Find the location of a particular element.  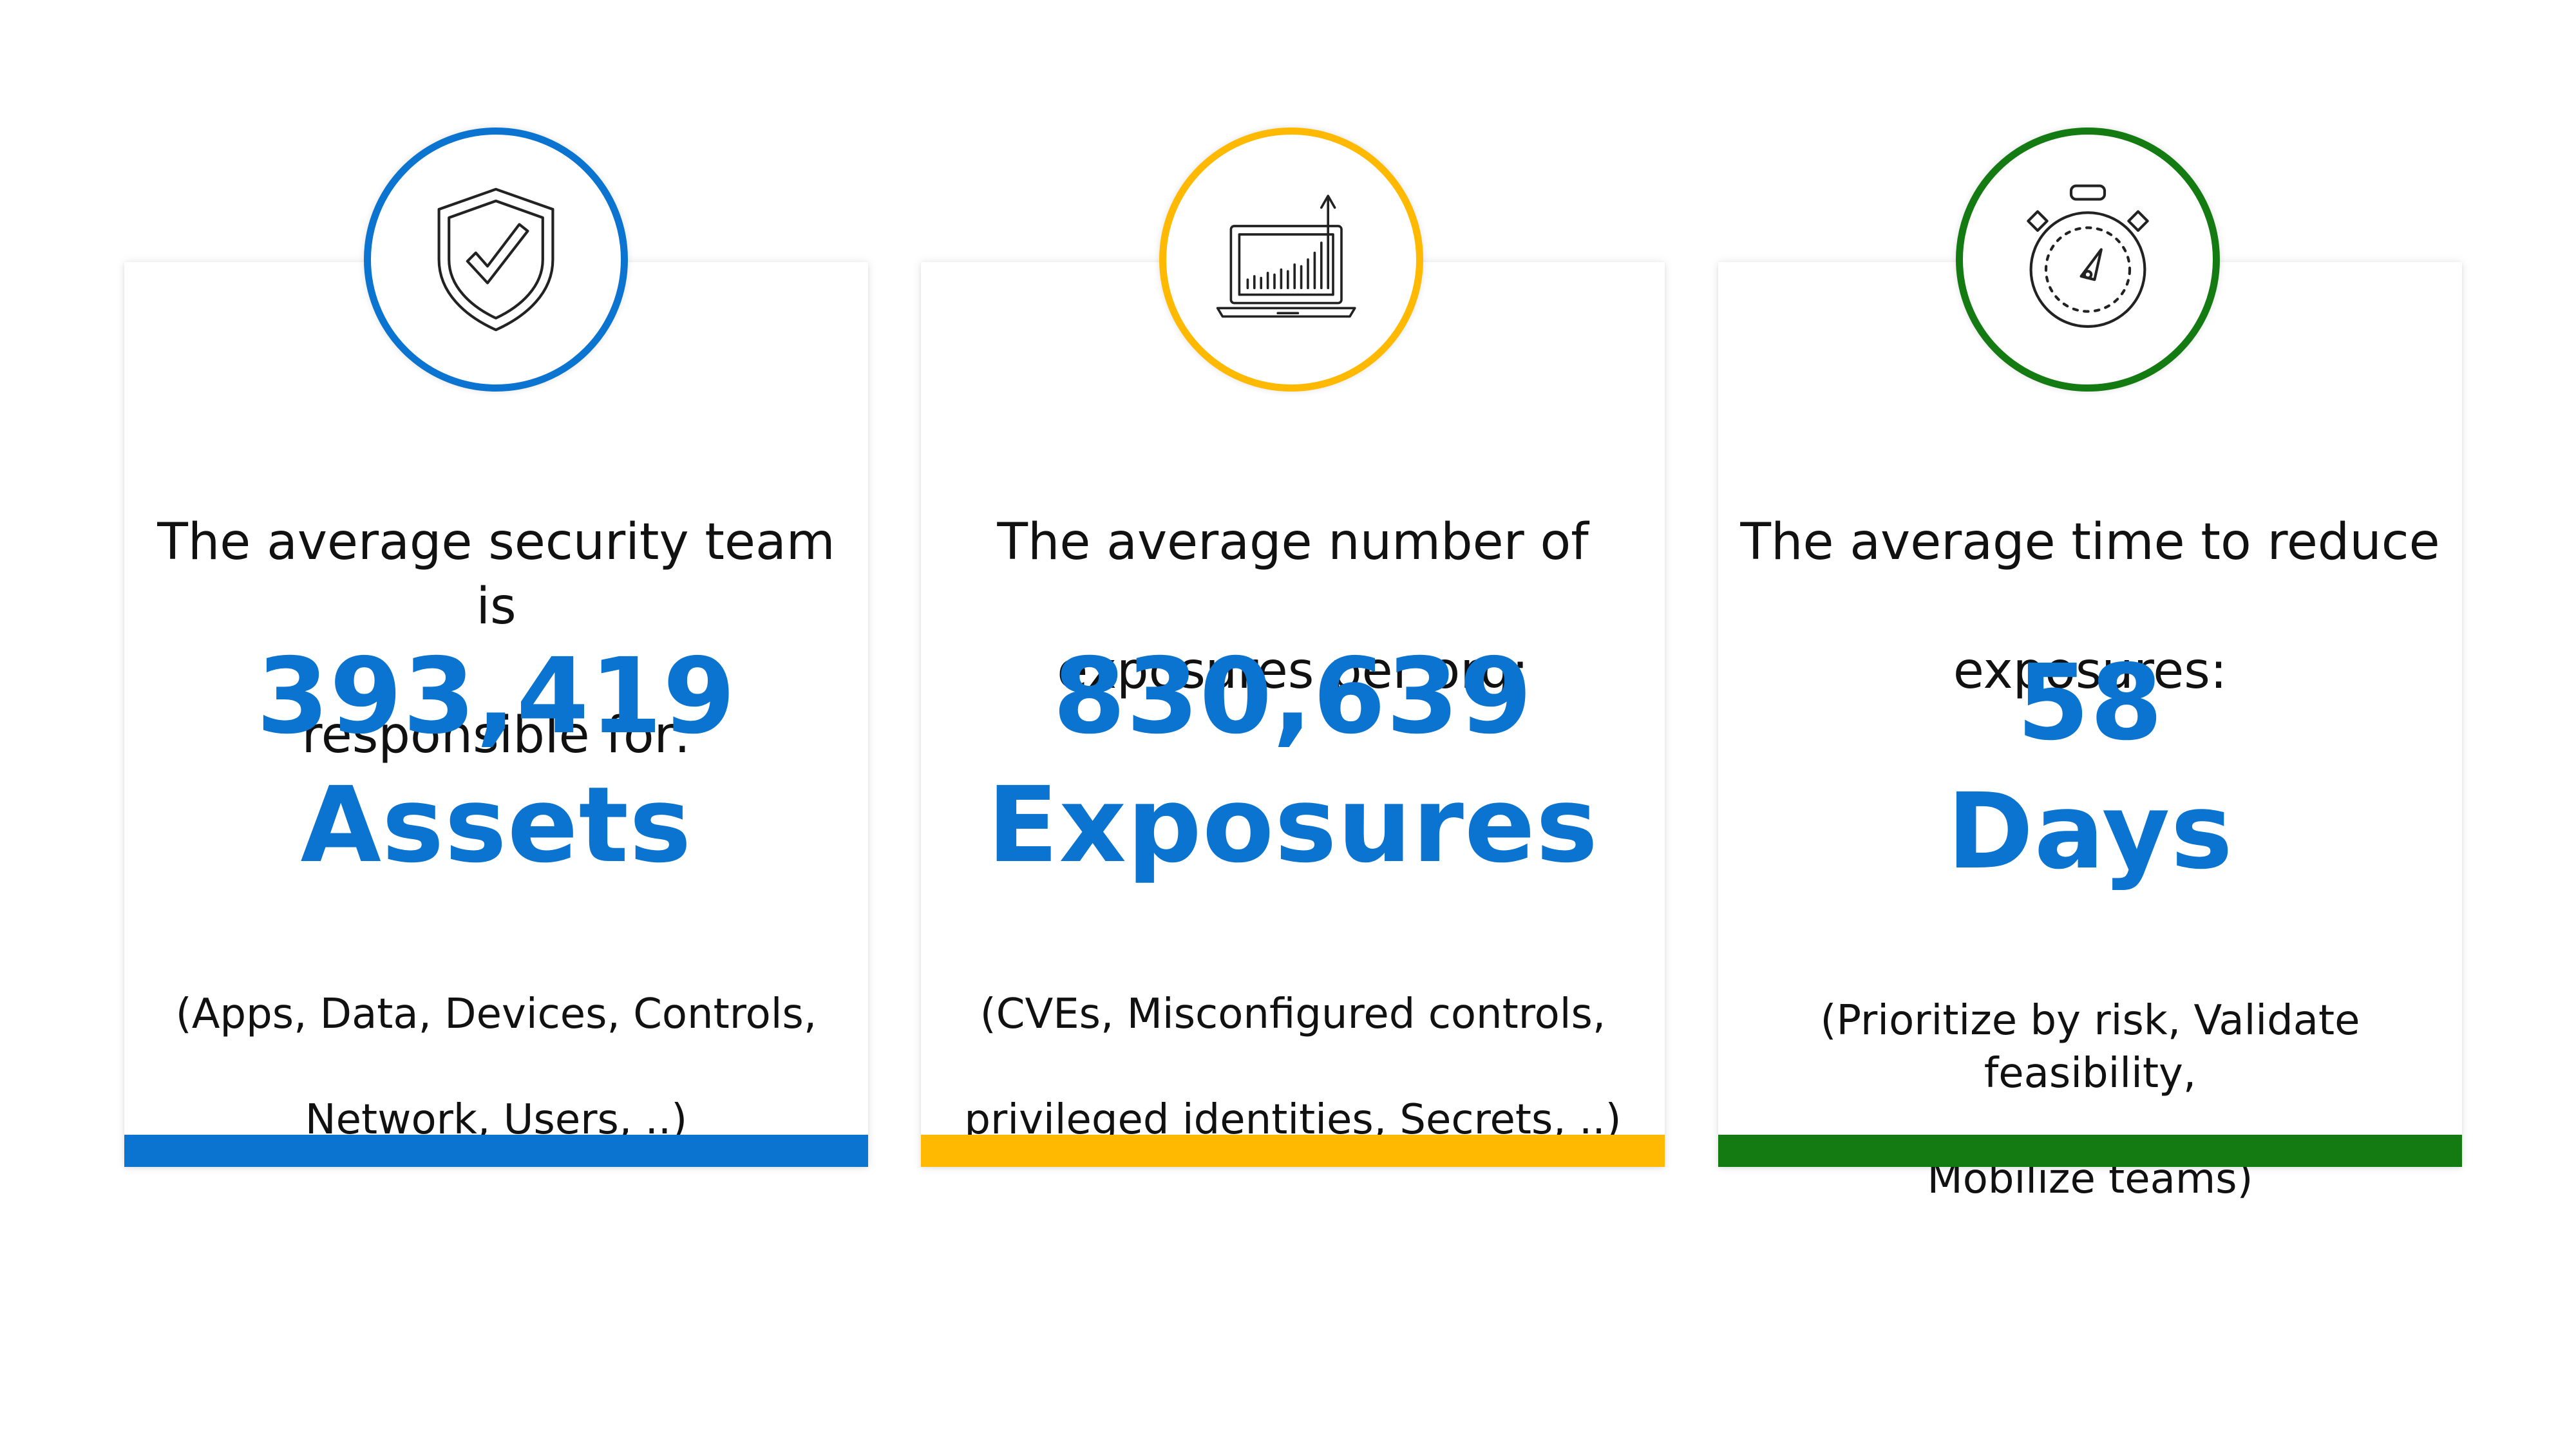

description-line: (CVEs, Misconfigured controls, is located at coordinates (1293, 1014).